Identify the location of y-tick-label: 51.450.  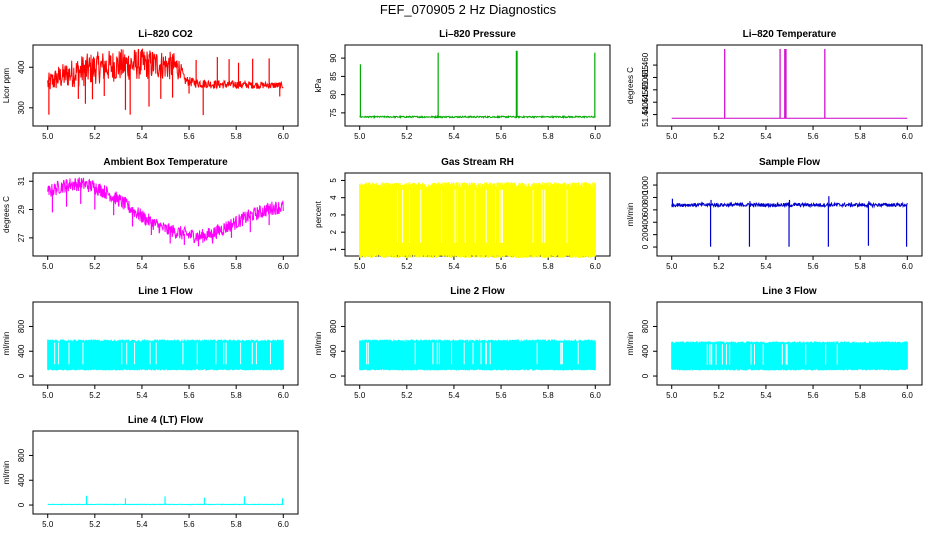
(645, 89).